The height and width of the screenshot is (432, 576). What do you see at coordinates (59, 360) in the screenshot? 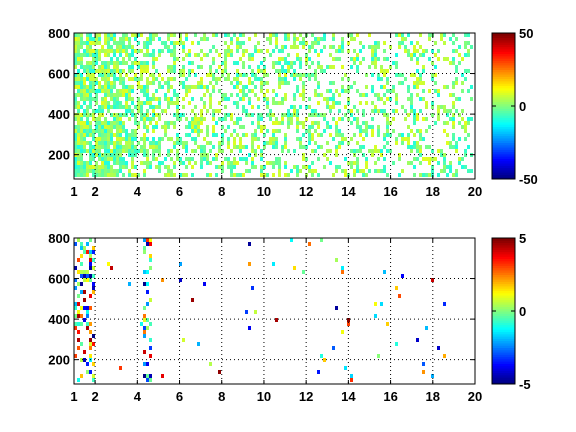
I see `y-tick-label: 200` at bounding box center [59, 360].